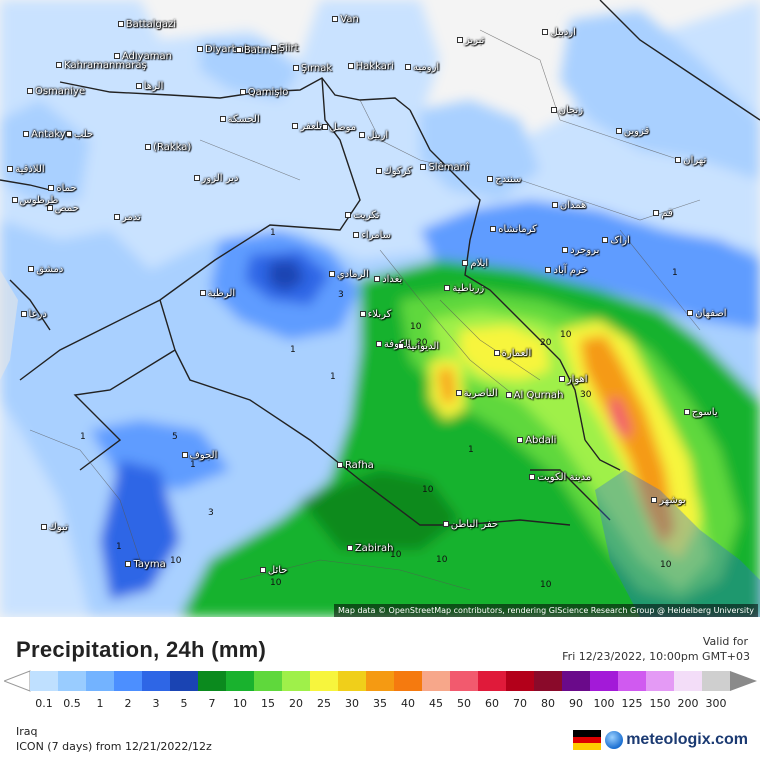 The width and height of the screenshot is (760, 760). What do you see at coordinates (100, 703) in the screenshot?
I see `scale-tick-label: 1` at bounding box center [100, 703].